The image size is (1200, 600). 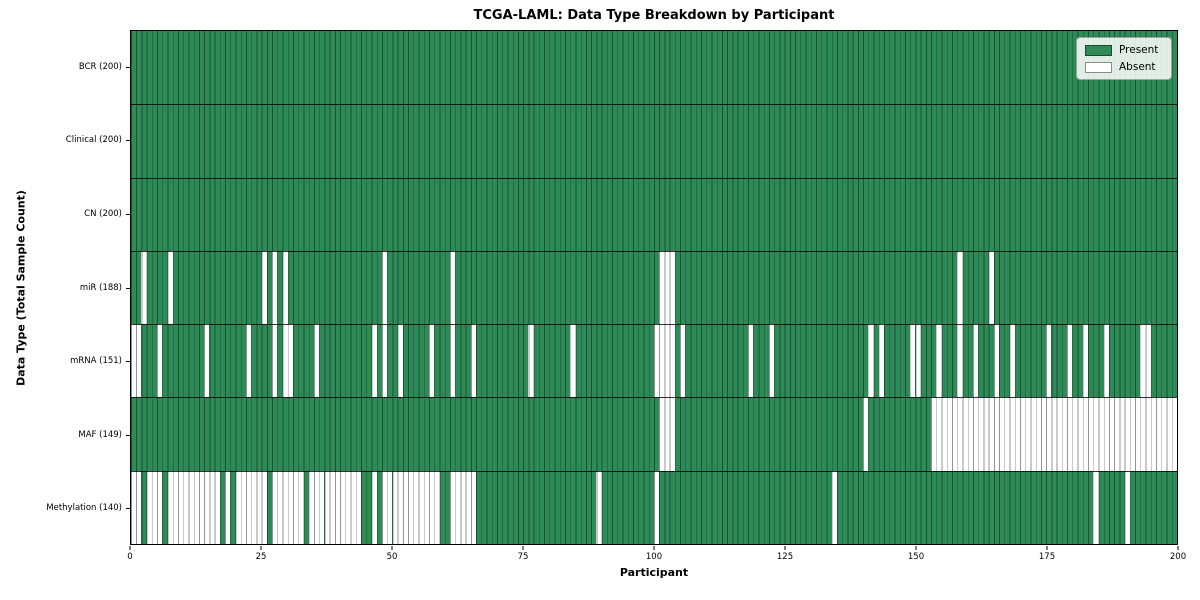 What do you see at coordinates (654, 557) in the screenshot?
I see `x-tick-label: 100` at bounding box center [654, 557].